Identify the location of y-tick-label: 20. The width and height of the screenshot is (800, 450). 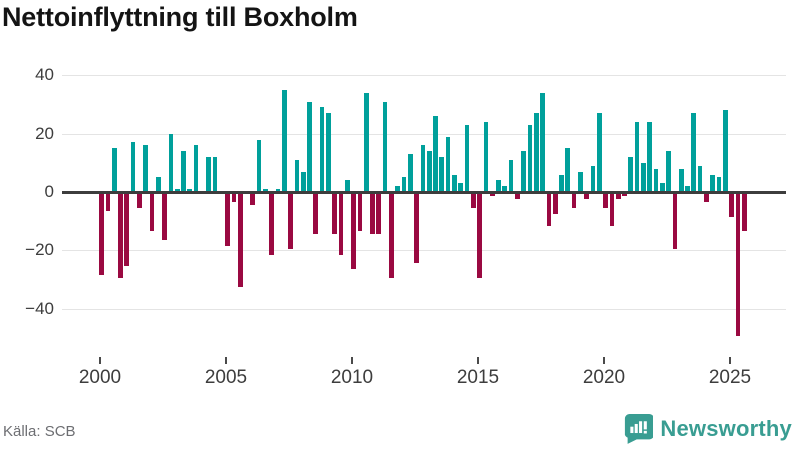
(44, 133).